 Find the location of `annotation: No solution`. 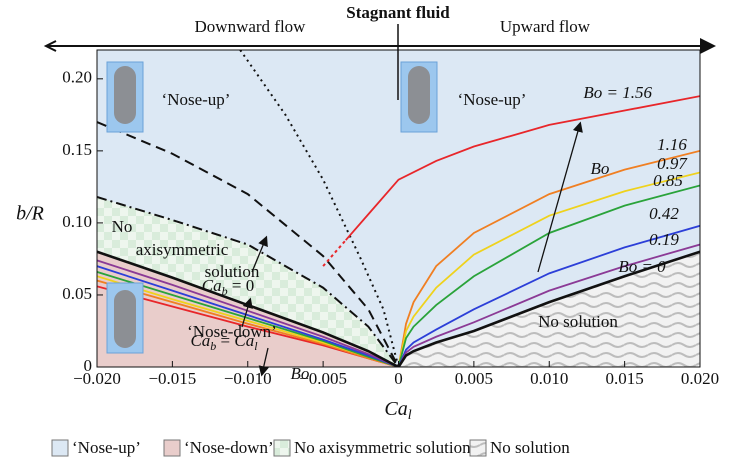

annotation: No solution is located at coordinates (578, 321).